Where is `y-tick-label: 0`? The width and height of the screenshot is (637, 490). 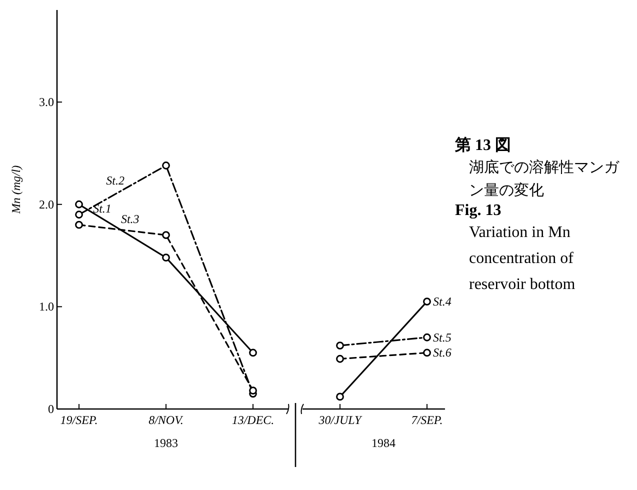 y-tick-label: 0 is located at coordinates (51, 409).